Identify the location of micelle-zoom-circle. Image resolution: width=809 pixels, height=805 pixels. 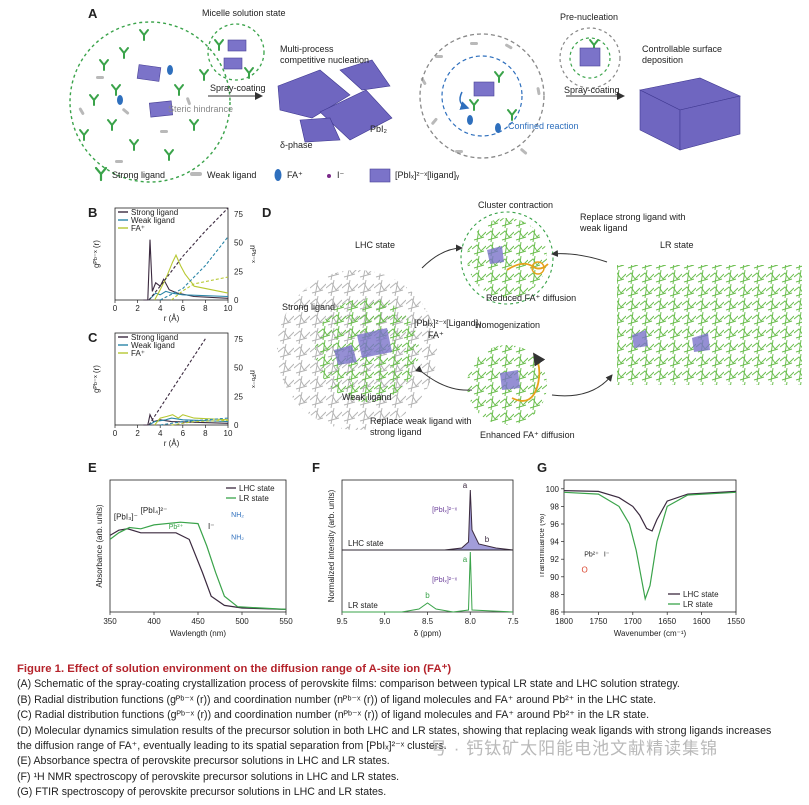
(236, 52).